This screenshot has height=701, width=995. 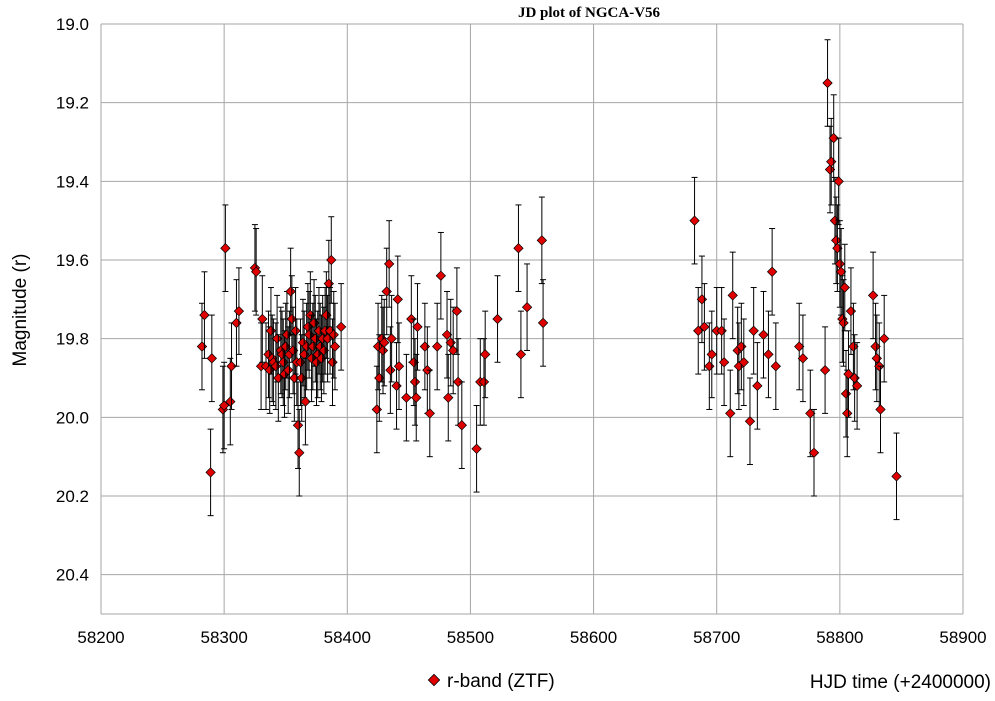 What do you see at coordinates (470, 637) in the screenshot?
I see `x-tick-label: 58500` at bounding box center [470, 637].